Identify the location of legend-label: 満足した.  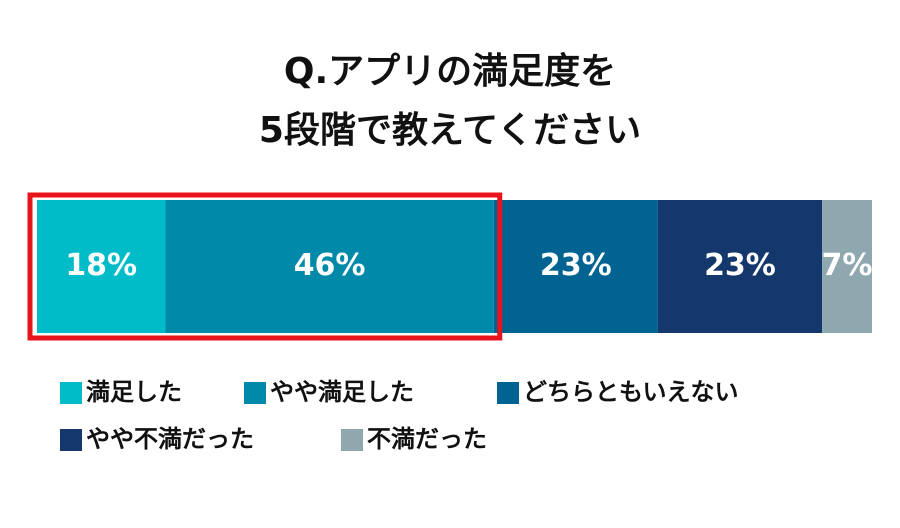
(134, 392).